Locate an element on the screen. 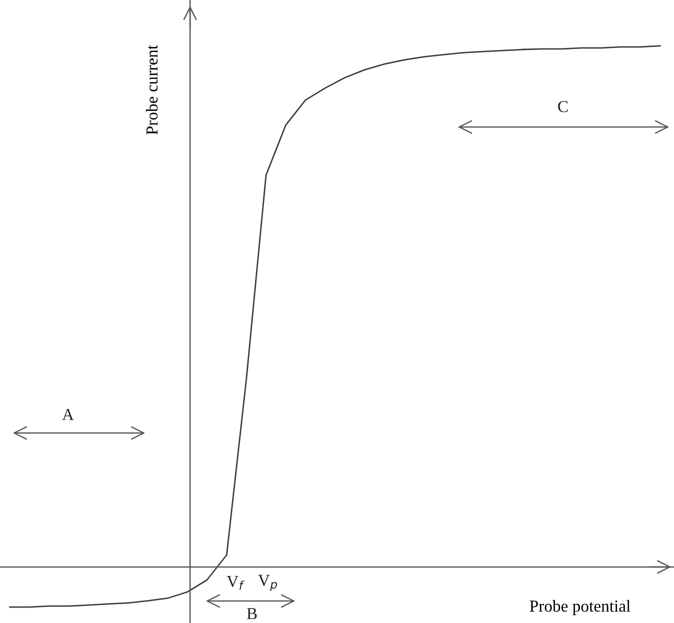 This screenshot has width=674, height=623. x-axis-title: Probe potential is located at coordinates (580, 608).